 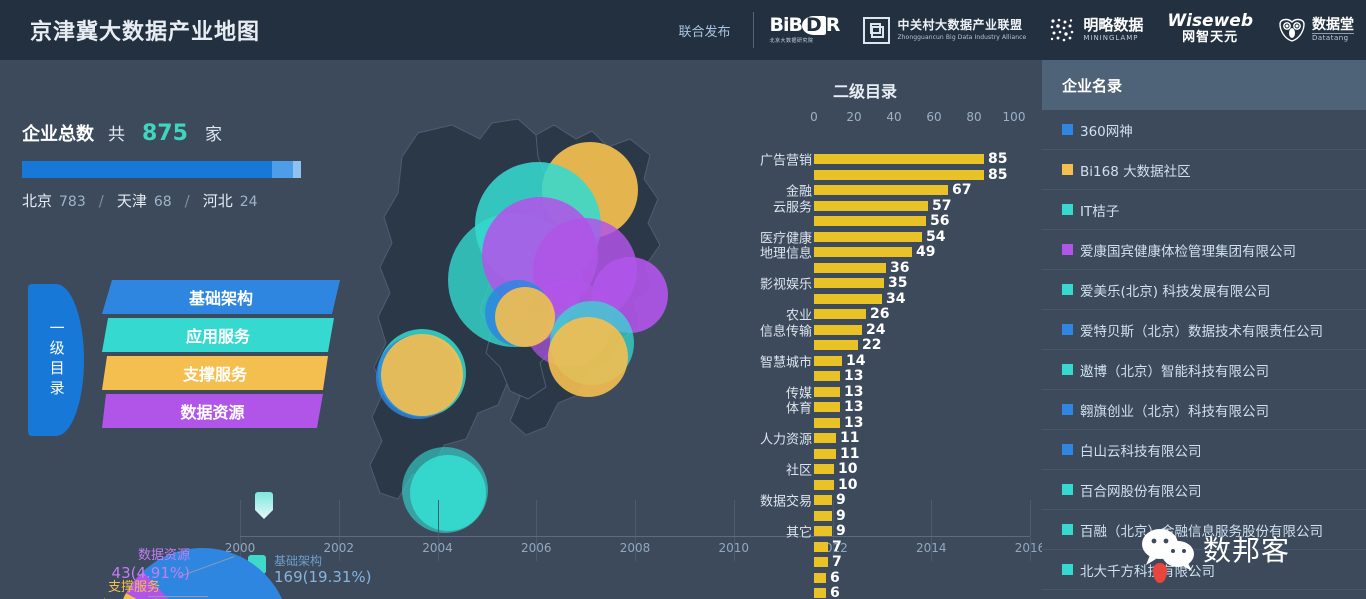 I want to click on company-list-item: 爱特贝斯（北京）数据技术有限责任公司, so click(x=1204, y=330).